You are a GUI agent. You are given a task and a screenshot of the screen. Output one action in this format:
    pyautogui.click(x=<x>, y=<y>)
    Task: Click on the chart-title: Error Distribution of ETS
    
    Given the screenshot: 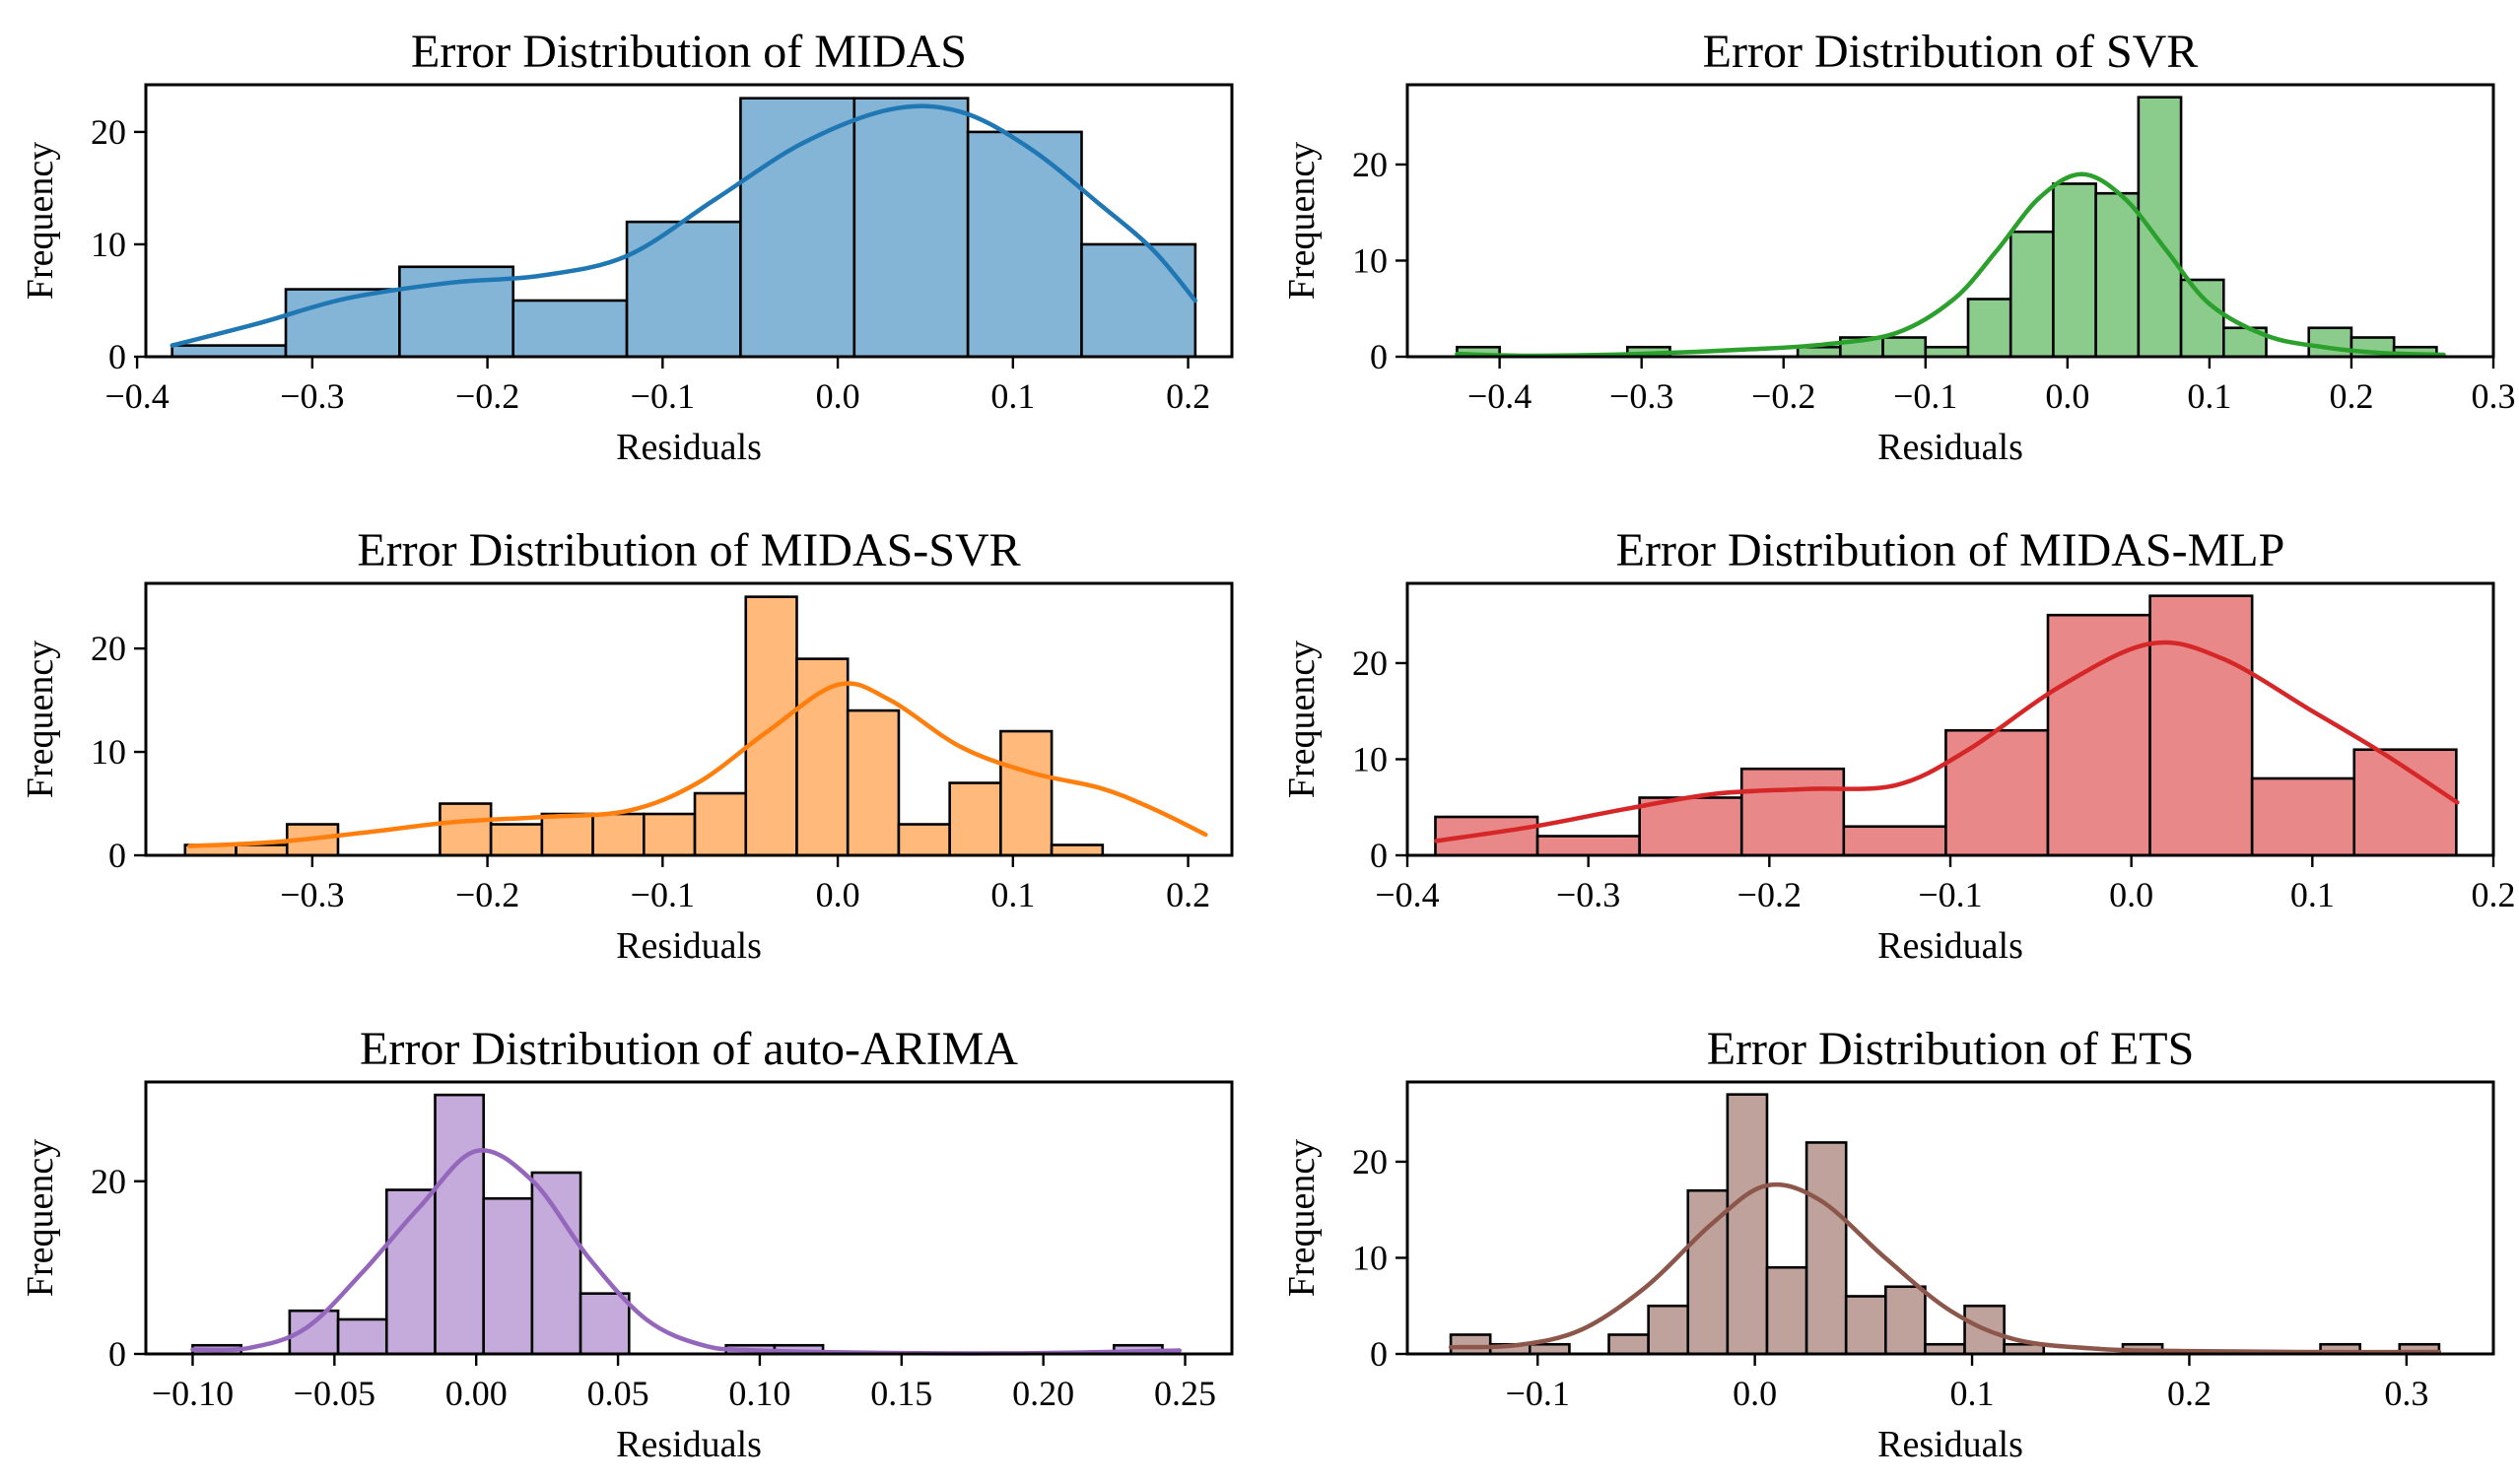 What is the action you would take?
    pyautogui.click(x=1951, y=1049)
    